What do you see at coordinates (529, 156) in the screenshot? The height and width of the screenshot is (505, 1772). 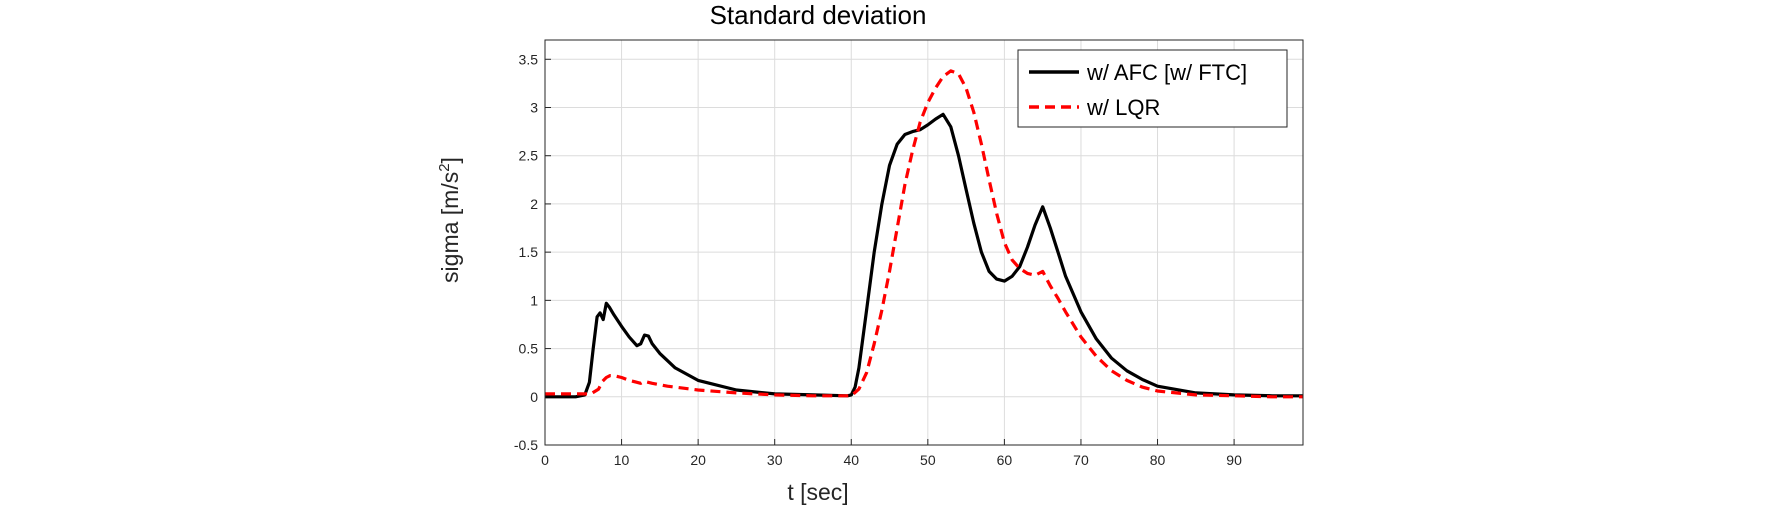 I see `y-tick-label: 2.5` at bounding box center [529, 156].